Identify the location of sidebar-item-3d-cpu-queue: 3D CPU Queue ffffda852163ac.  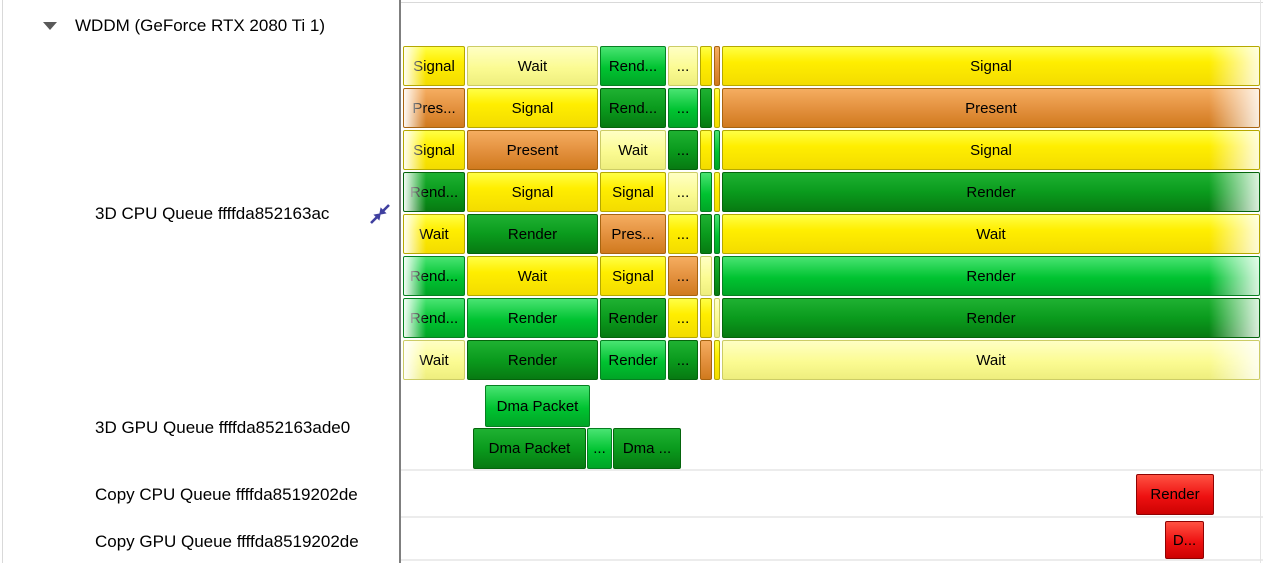
(212, 213).